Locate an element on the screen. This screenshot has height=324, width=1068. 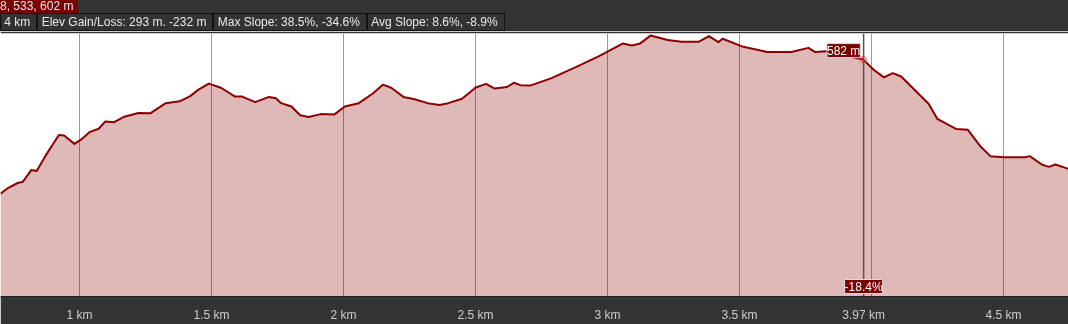
ref-line-label: 3.97 km is located at coordinates (863, 314).